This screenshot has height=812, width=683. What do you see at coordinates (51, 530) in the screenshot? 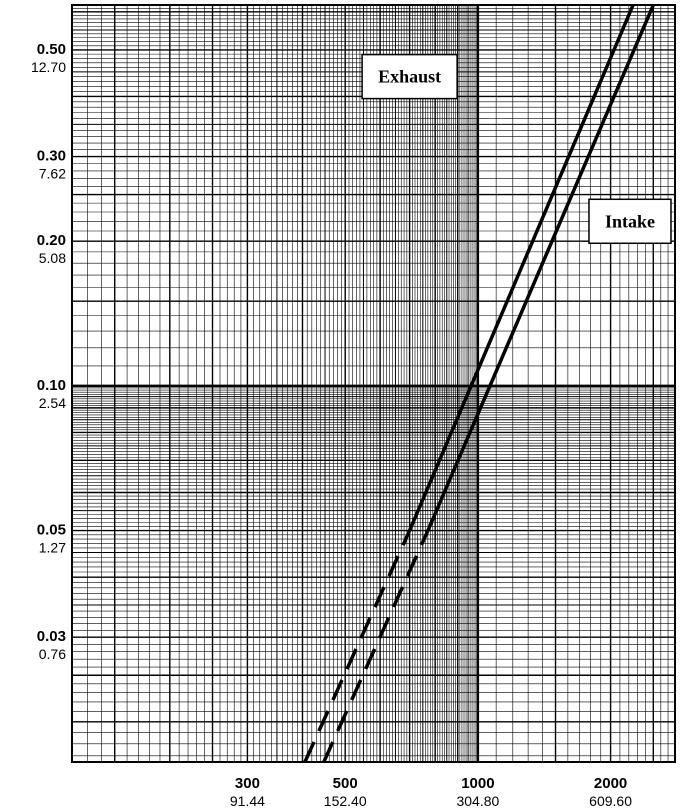
I see `y-tick-label: 0.05` at bounding box center [51, 530].